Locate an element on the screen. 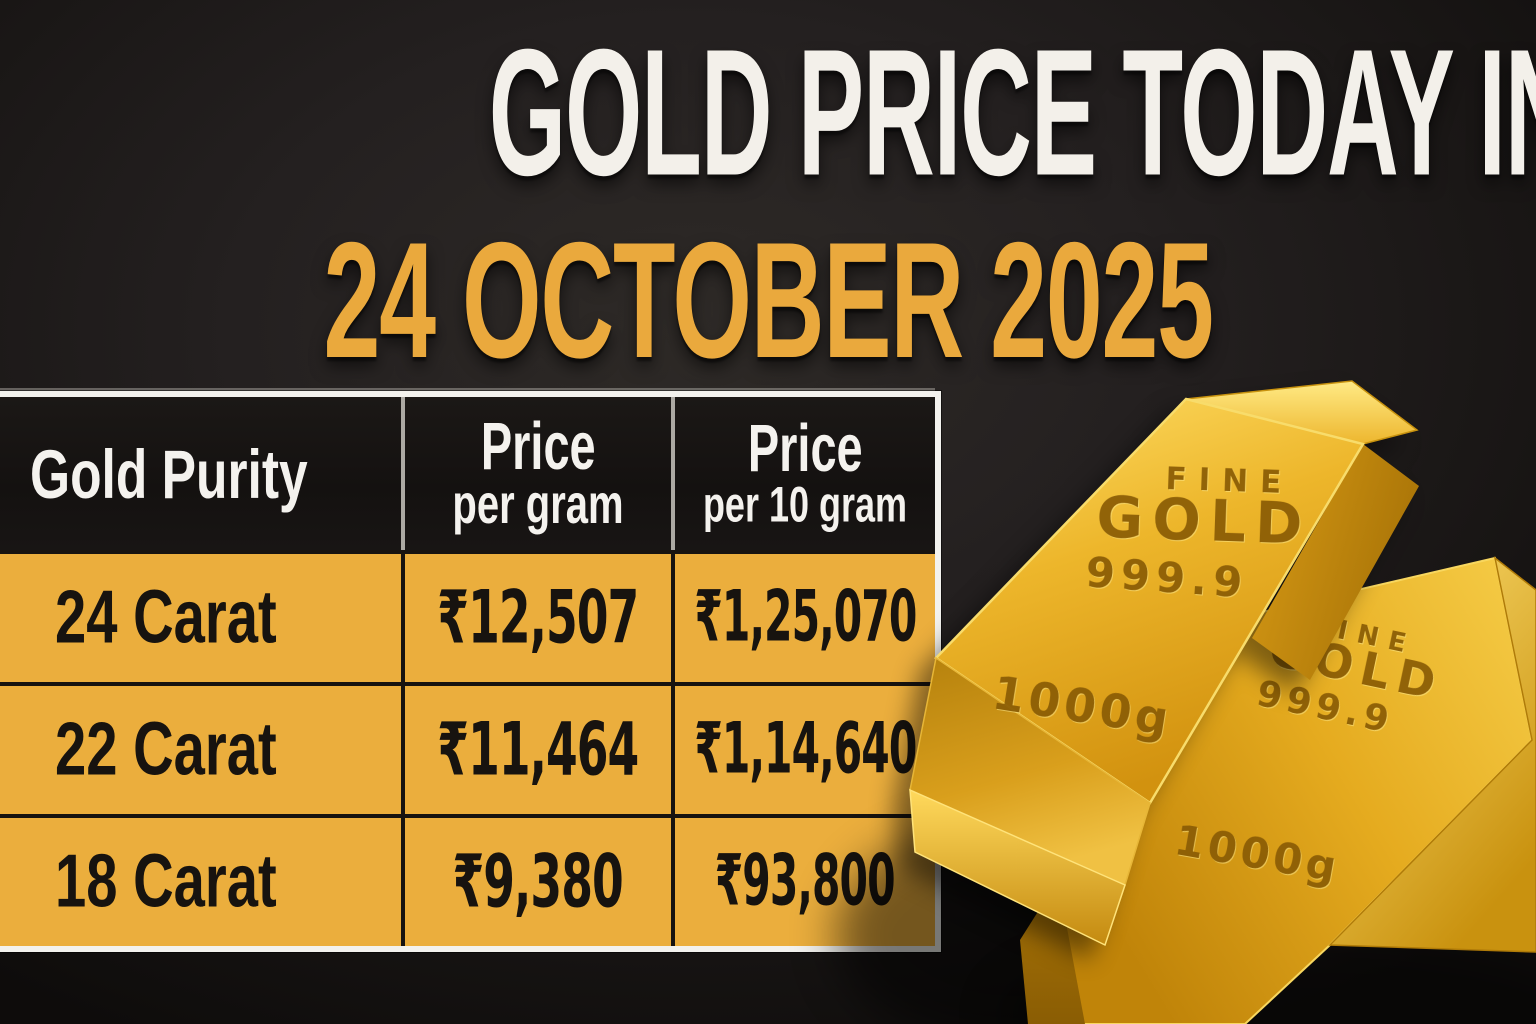  price-value: ₹11,464 is located at coordinates (538, 750).